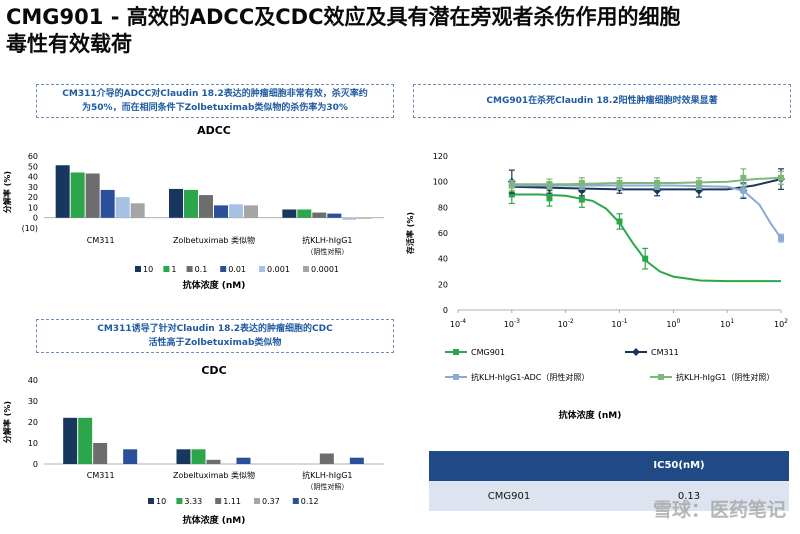  Describe the element at coordinates (232, 501) in the screenshot. I see `legend-label: 1.11` at that location.